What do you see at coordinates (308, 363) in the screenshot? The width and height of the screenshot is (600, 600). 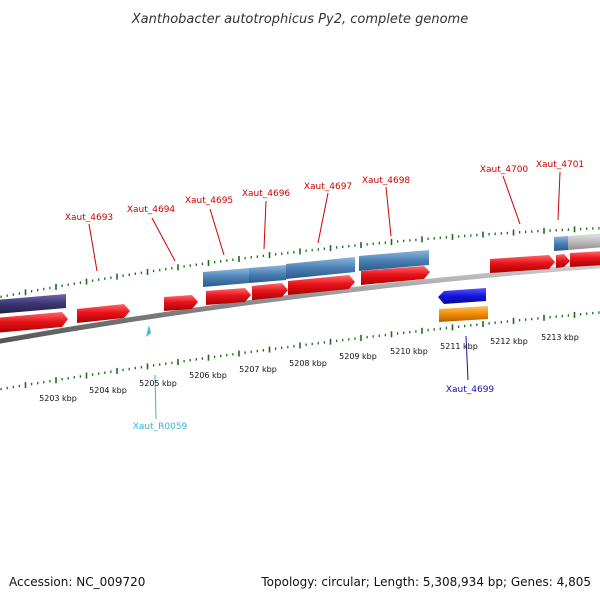 I see `scale-label: 5208 kbp` at bounding box center [308, 363].